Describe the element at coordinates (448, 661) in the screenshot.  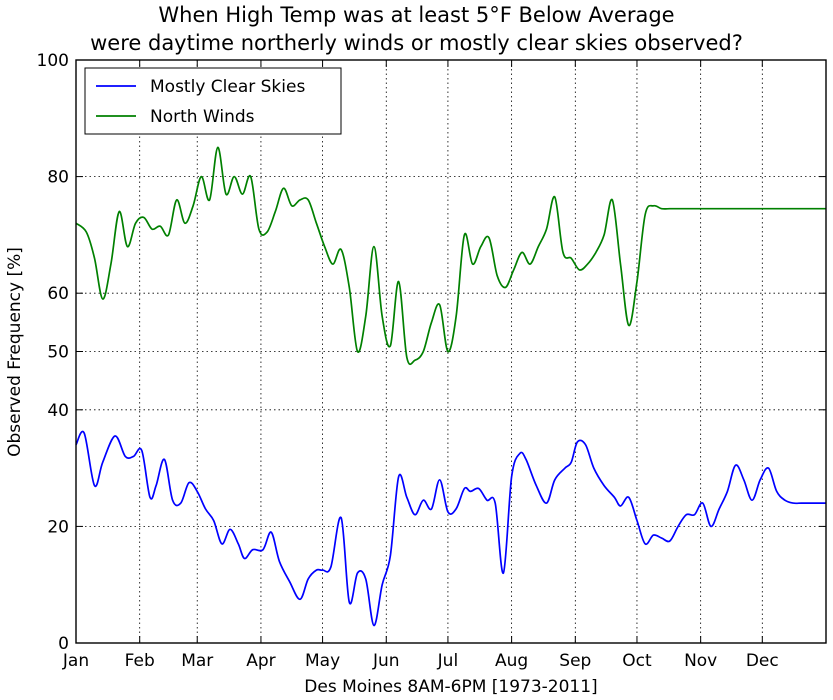
I see `x-tick-label-jul: Jul` at that location.